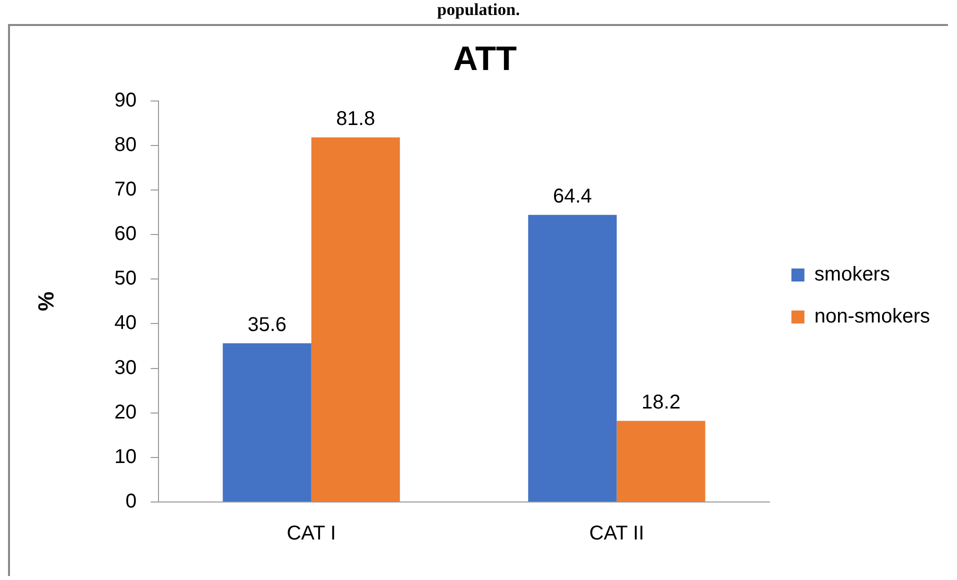 The image size is (957, 580). Describe the element at coordinates (125, 412) in the screenshot. I see `y-tick-label: 20` at that location.